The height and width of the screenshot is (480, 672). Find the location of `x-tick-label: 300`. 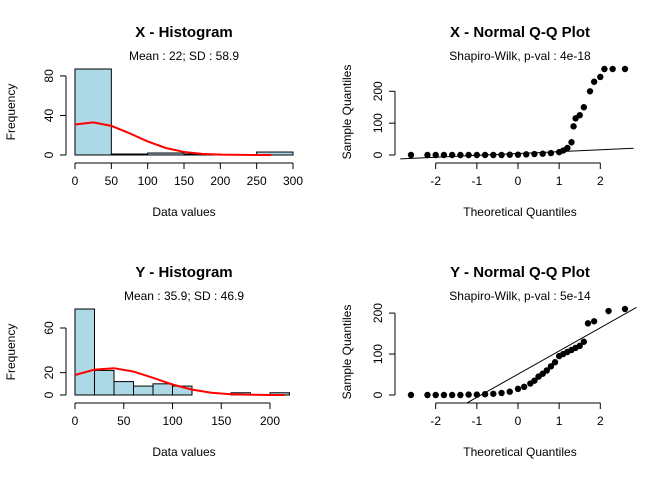

x-tick-label: 300 is located at coordinates (293, 181).